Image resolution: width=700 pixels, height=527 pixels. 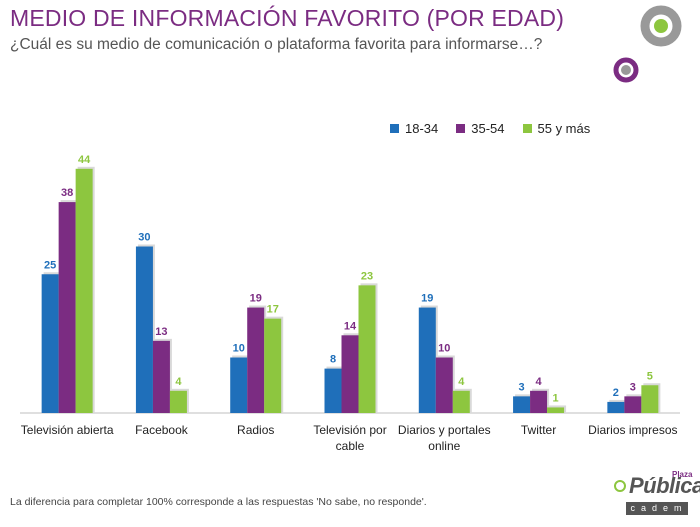 I want to click on category-label: Twitter, so click(x=538, y=430).